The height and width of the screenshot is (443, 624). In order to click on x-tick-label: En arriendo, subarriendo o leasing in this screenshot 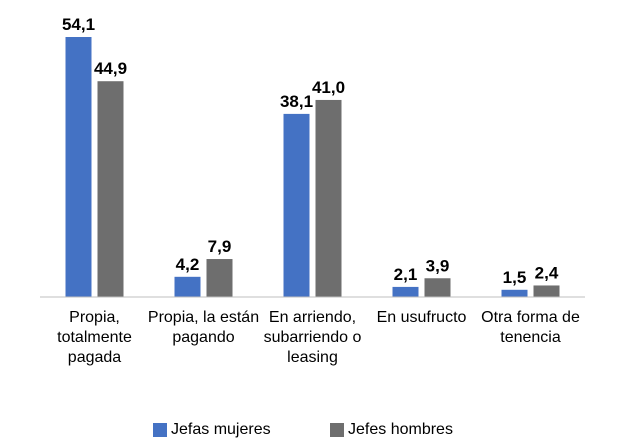, I will do `click(312, 337)`.